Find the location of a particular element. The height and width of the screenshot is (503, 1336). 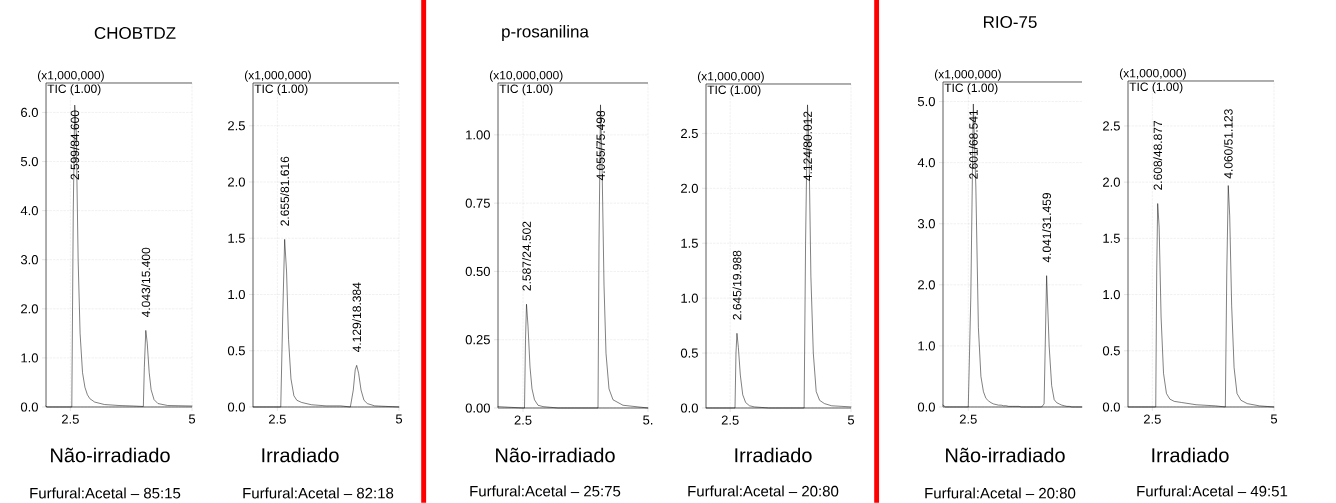

annotation: 4.129/18.384 is located at coordinates (357, 317).